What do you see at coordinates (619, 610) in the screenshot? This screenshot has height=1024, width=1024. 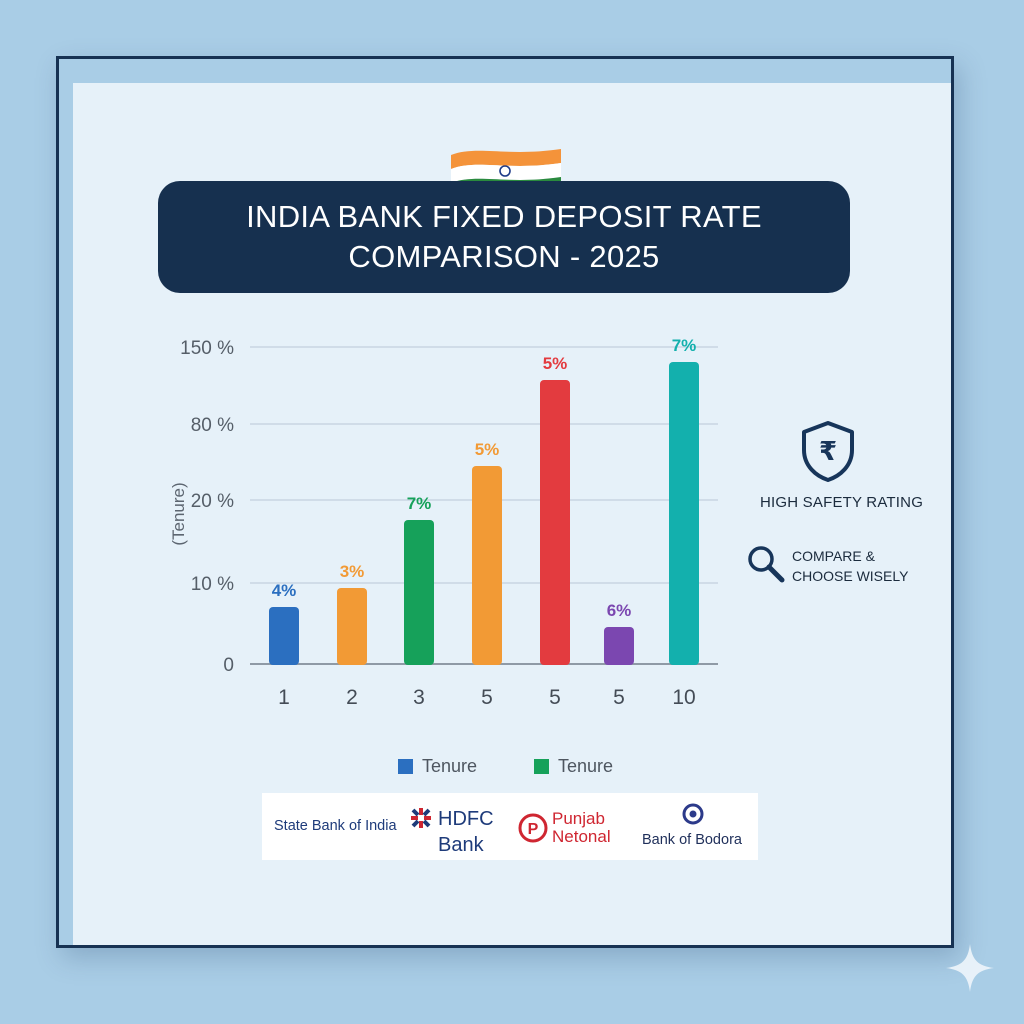 I see `data-label: 6%` at bounding box center [619, 610].